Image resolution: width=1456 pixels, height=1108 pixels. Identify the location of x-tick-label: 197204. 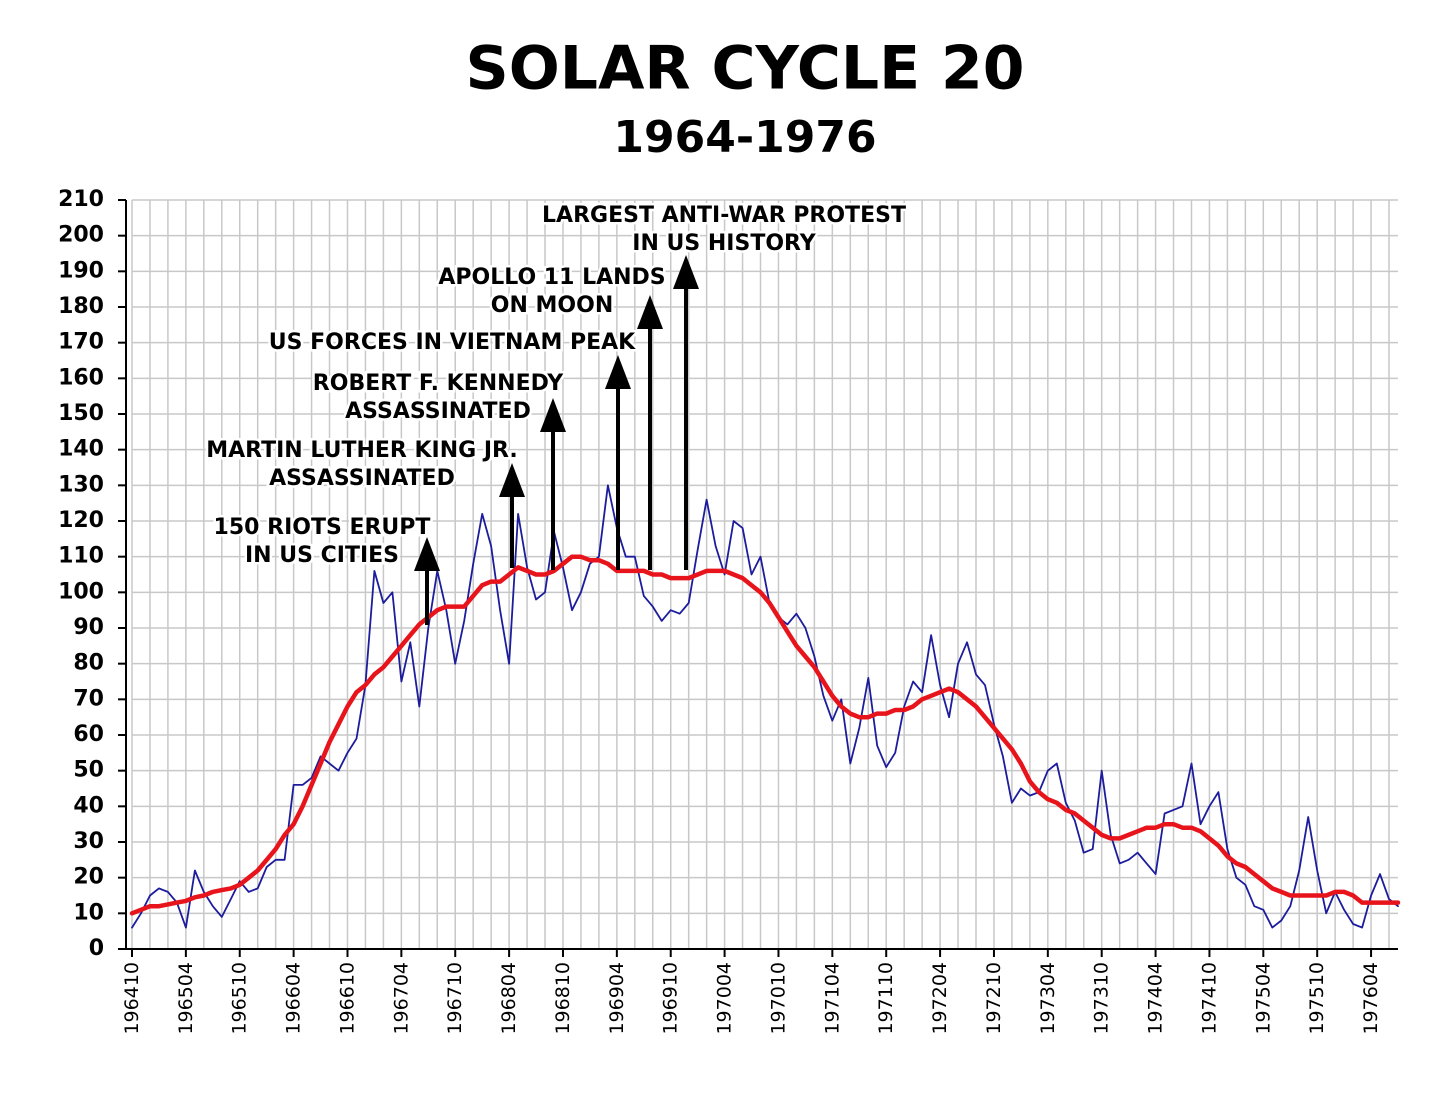
(940, 998).